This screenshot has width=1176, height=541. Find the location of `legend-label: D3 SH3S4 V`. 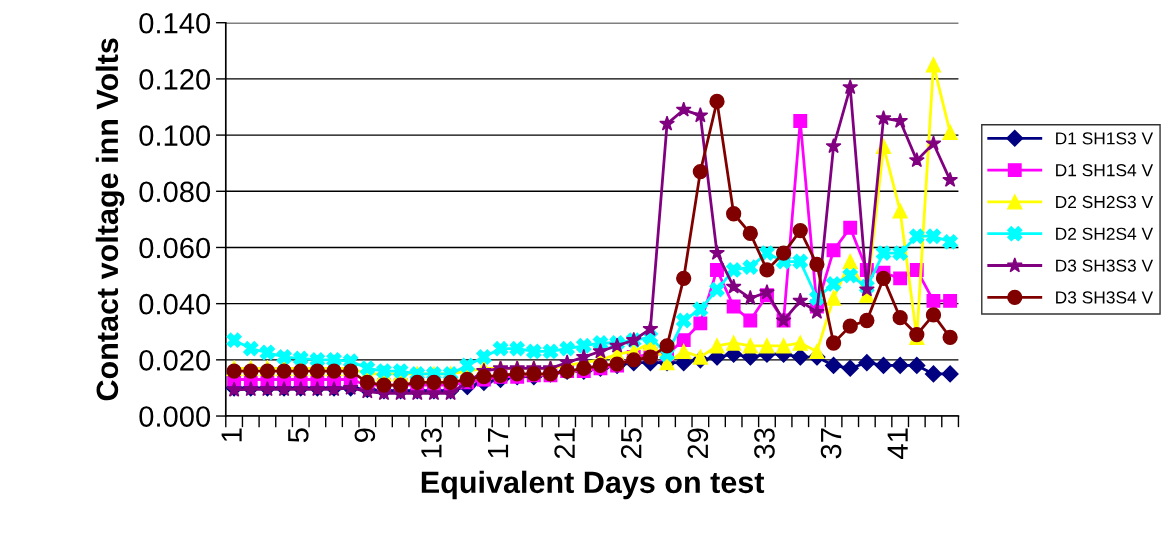

legend-label: D3 SH3S4 V is located at coordinates (1105, 297).